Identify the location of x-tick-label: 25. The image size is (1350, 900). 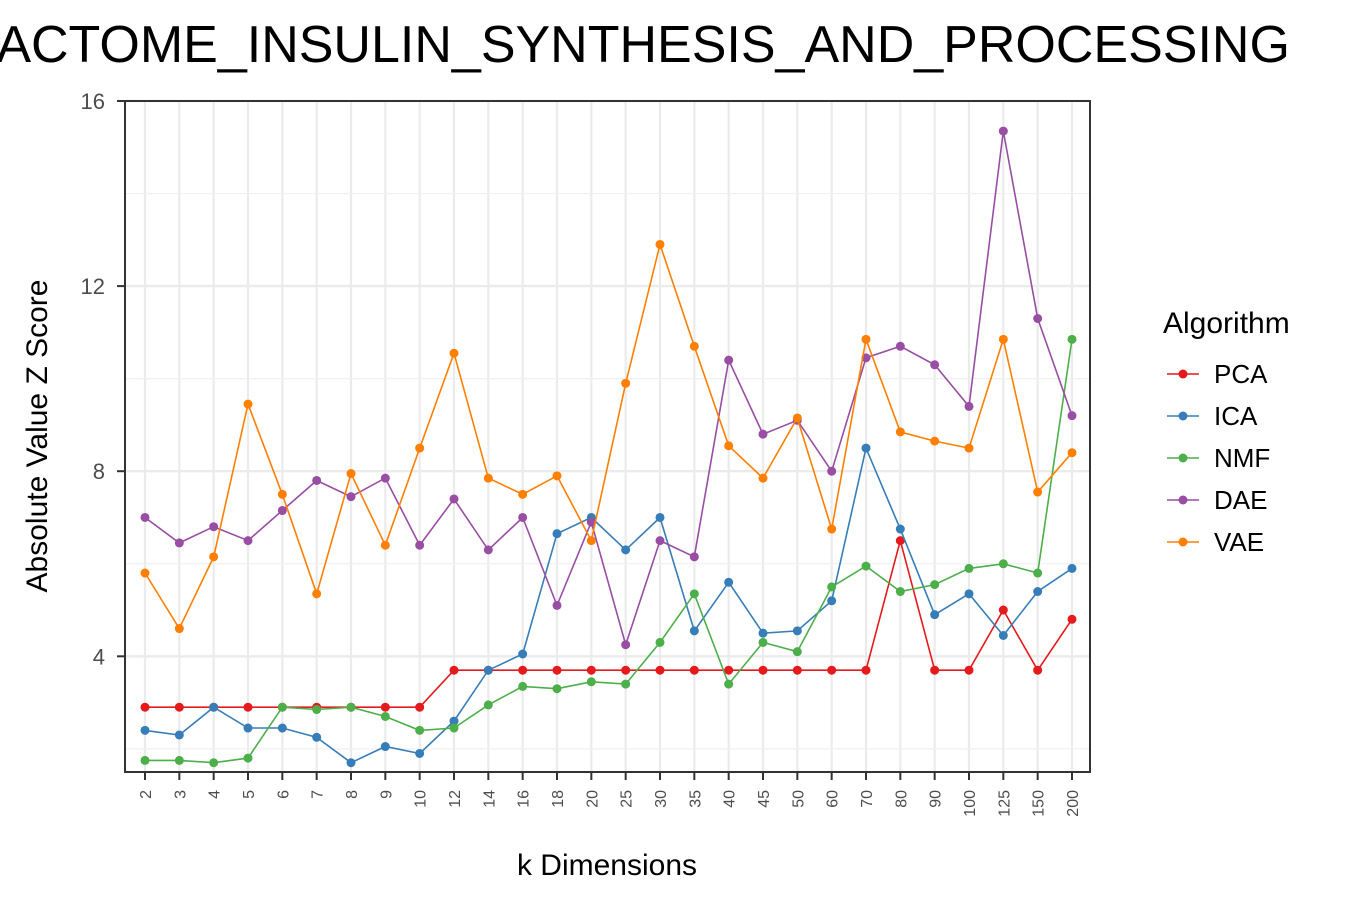
(627, 799).